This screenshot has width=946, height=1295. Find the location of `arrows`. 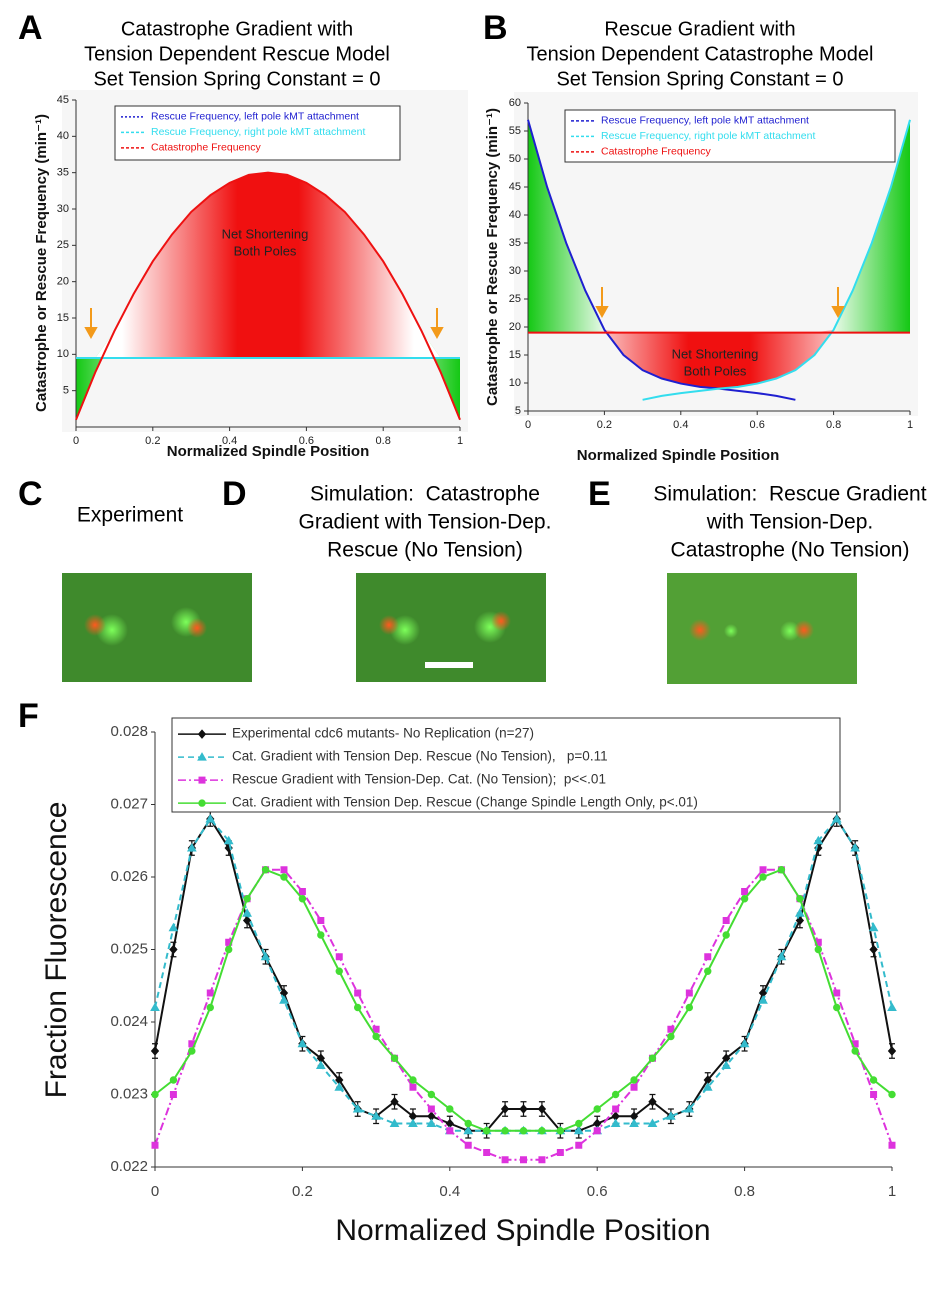

arrows is located at coordinates (464, 313).